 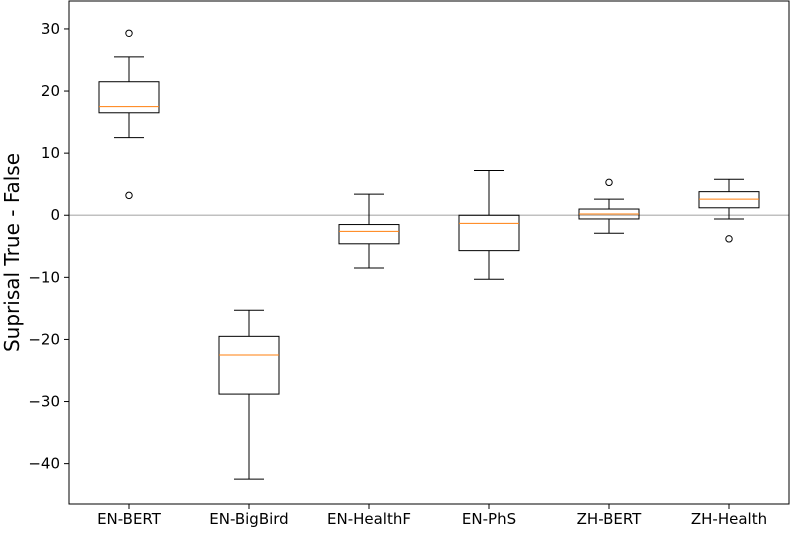 I want to click on box-en-healthf, so click(x=369, y=231).